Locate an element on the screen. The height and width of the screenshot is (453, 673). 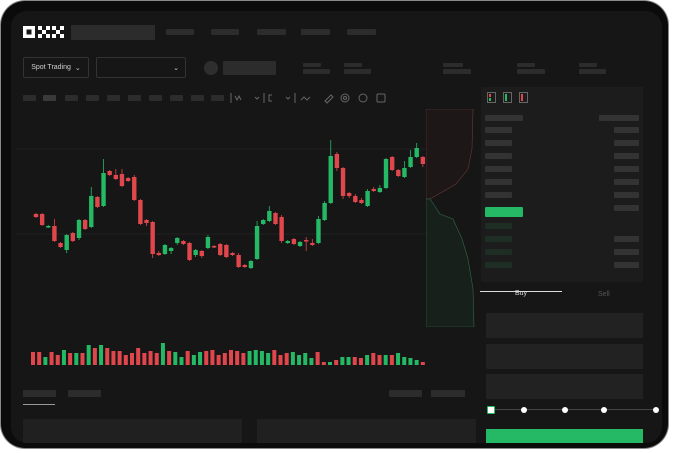
tab-sell: Sell is located at coordinates (604, 294).